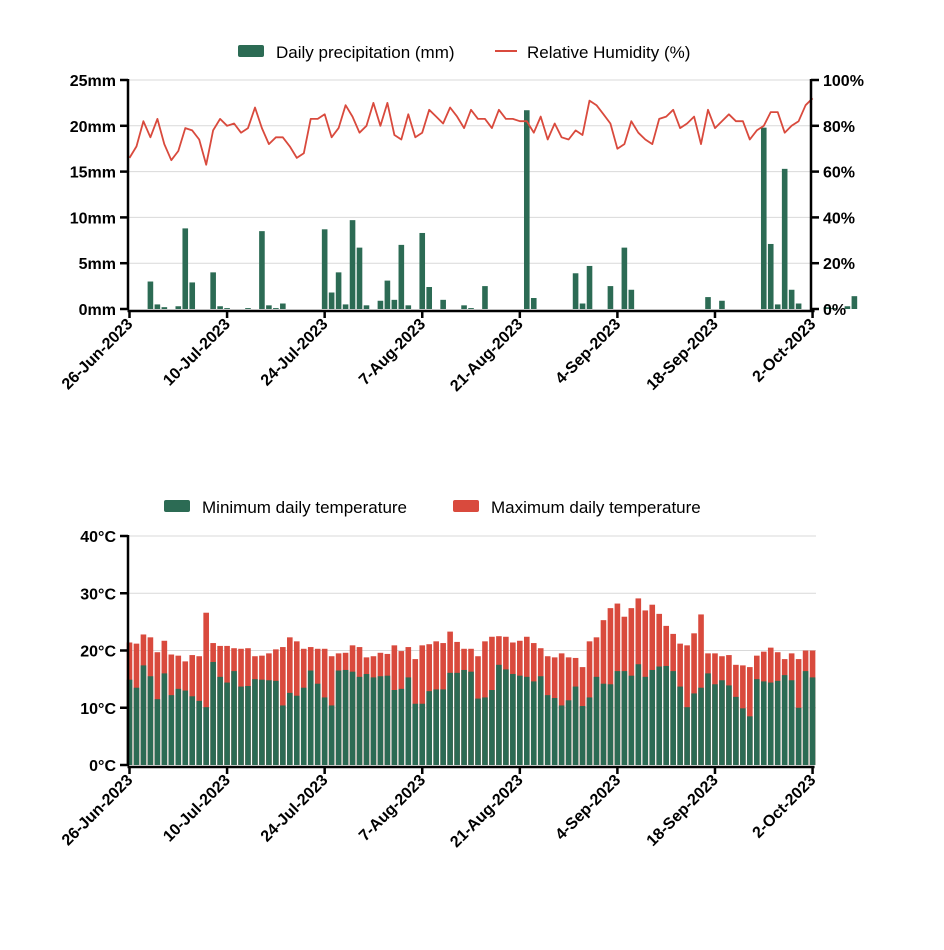 This screenshot has width=944, height=950. I want to click on humidity-y-tick-label: 0%, so click(834, 310).